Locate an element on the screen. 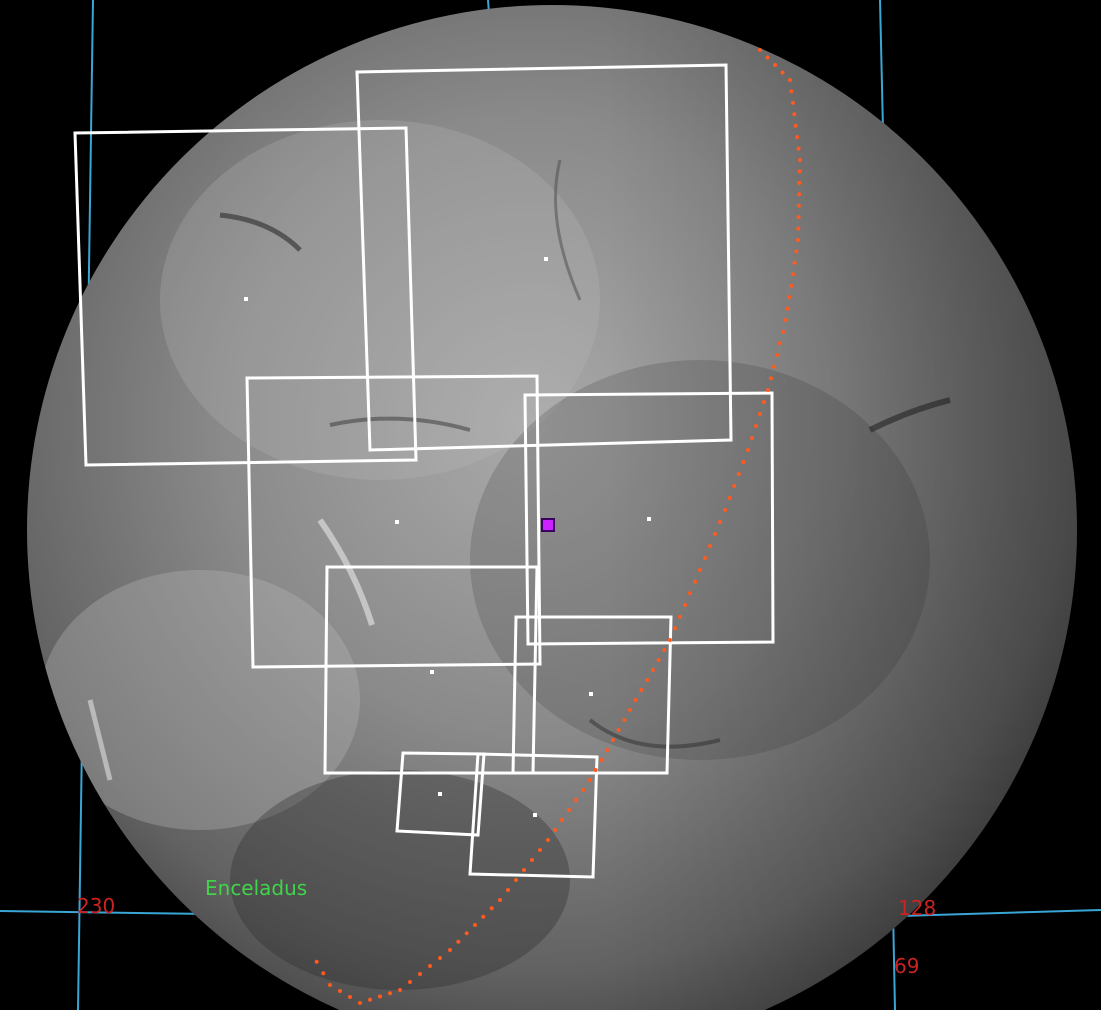  grid-label-right: 128 is located at coordinates (917, 908).